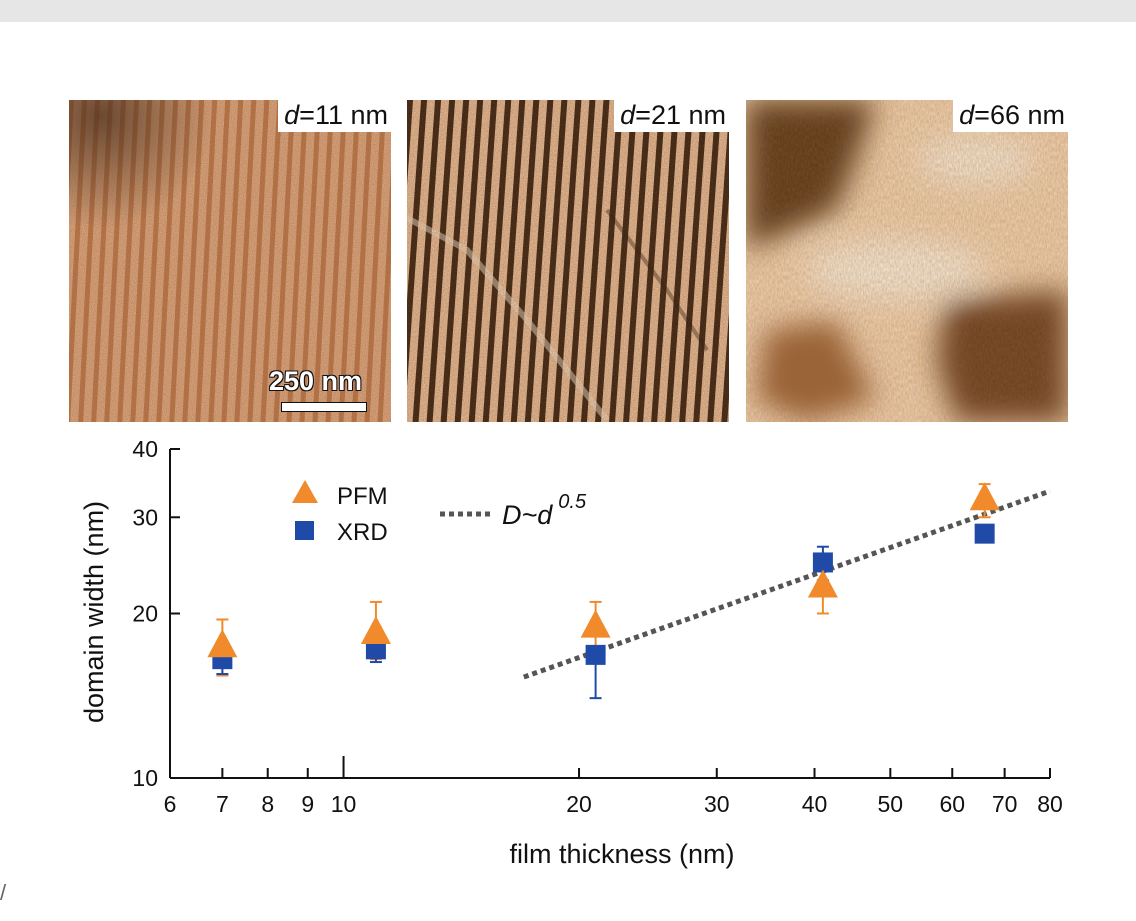  I want to click on fit-line, so click(786, 584).